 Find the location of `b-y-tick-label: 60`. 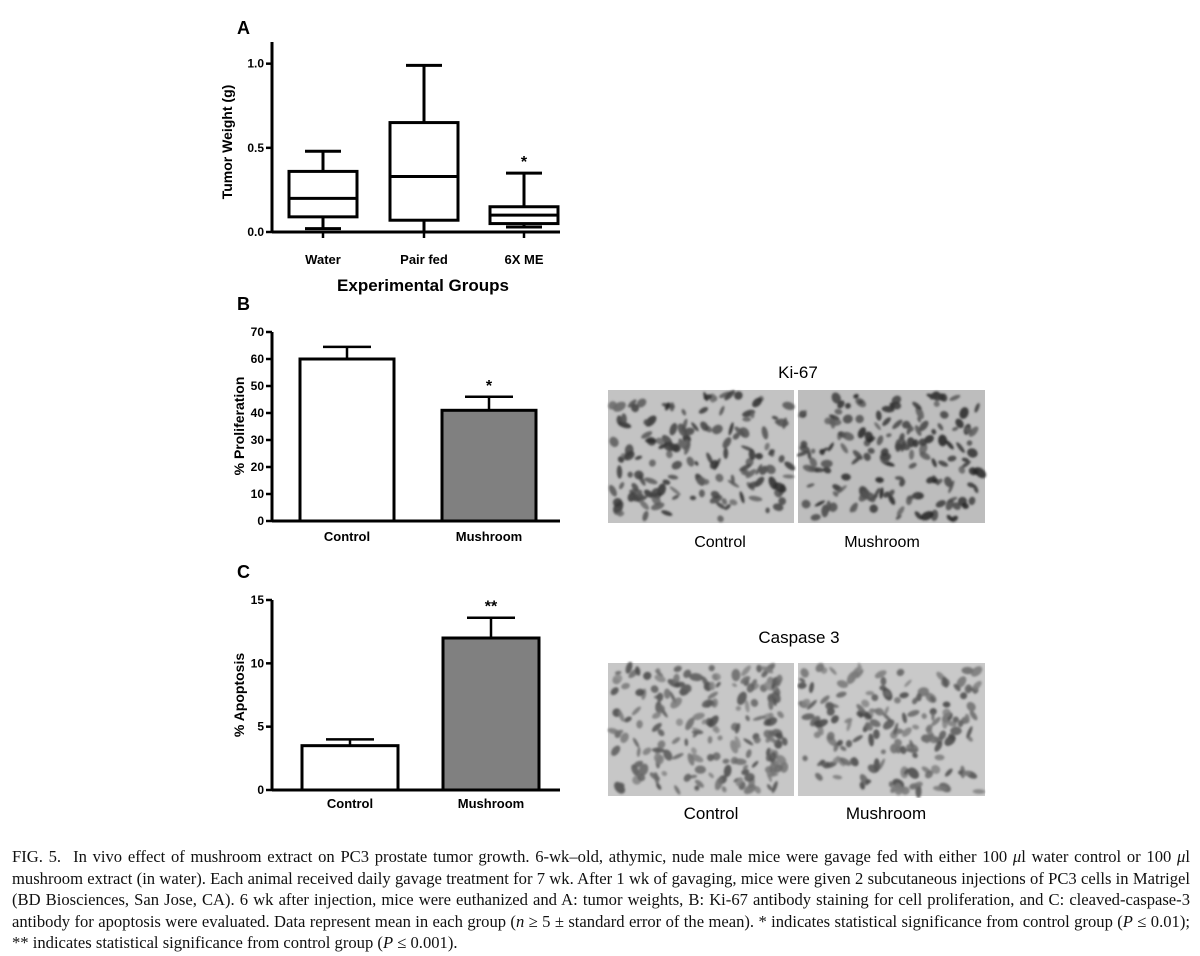

b-y-tick-label: 60 is located at coordinates (258, 359).